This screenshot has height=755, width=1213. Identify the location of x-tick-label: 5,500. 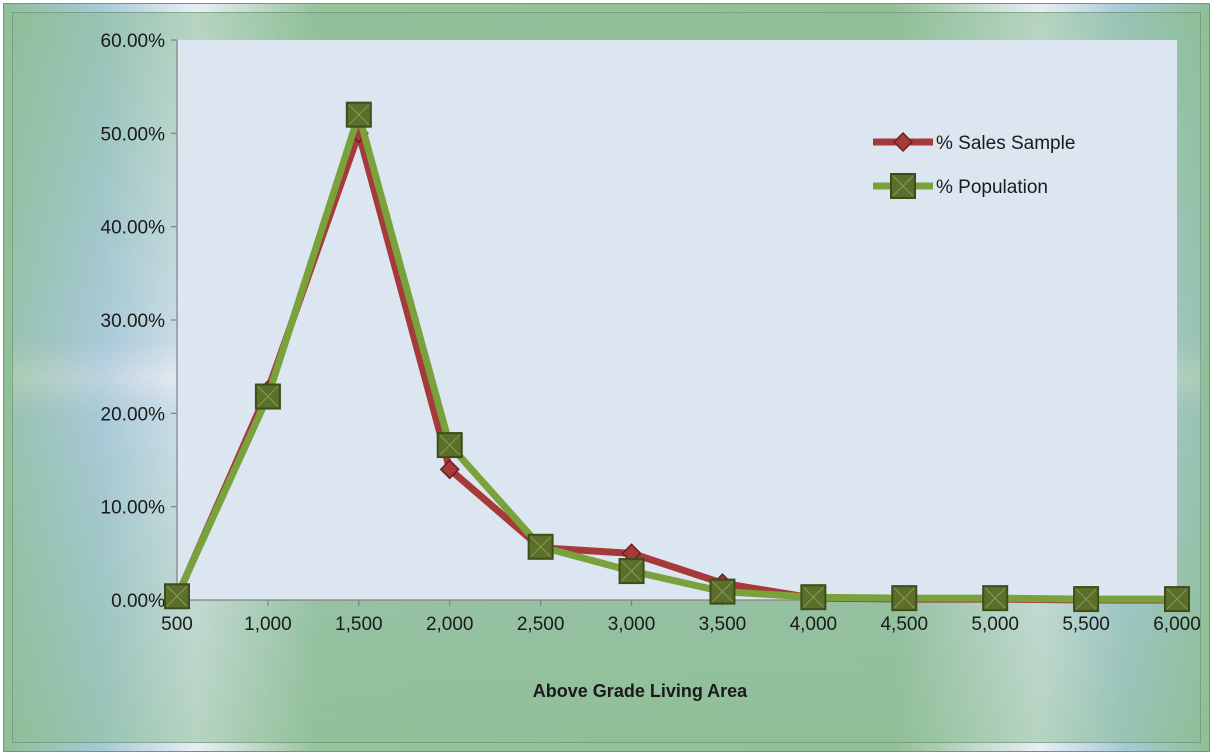
(1086, 624).